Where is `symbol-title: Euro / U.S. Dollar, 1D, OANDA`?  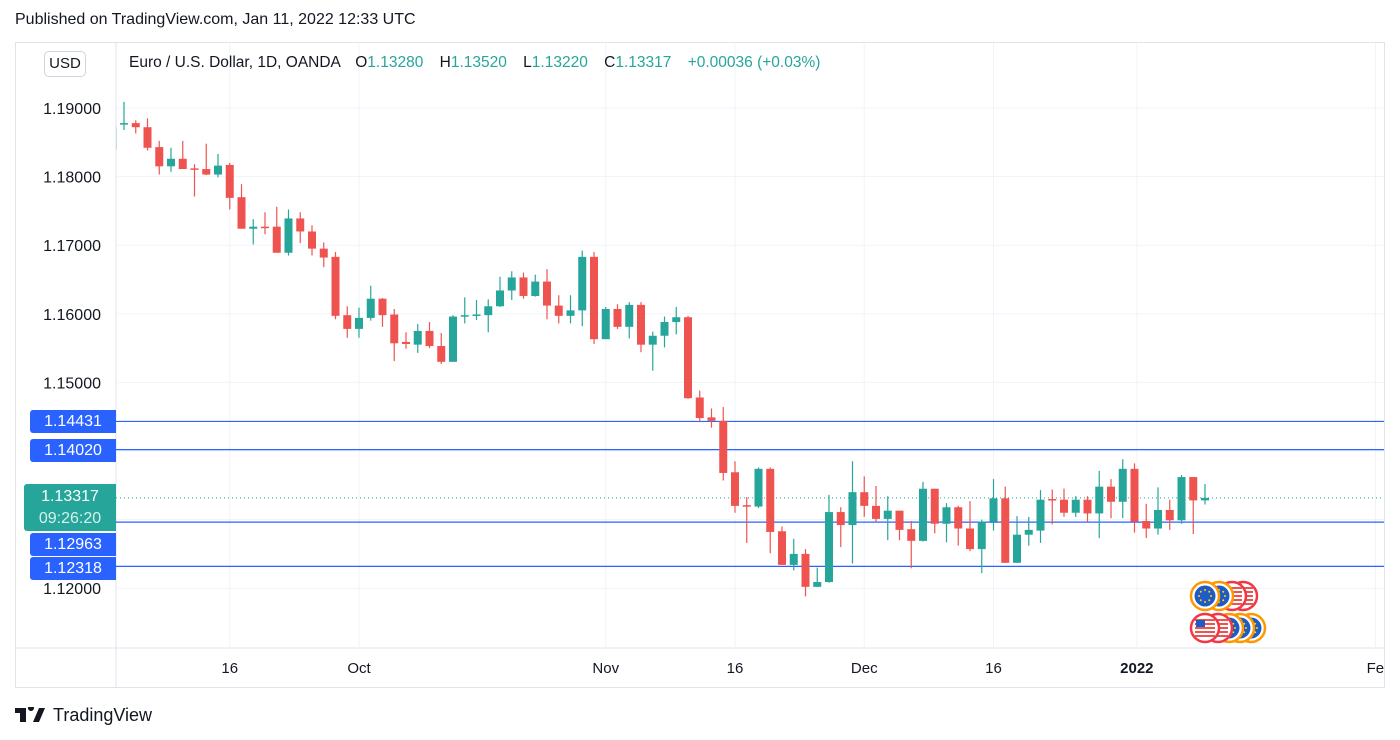
symbol-title: Euro / U.S. Dollar, 1D, OANDA is located at coordinates (235, 62).